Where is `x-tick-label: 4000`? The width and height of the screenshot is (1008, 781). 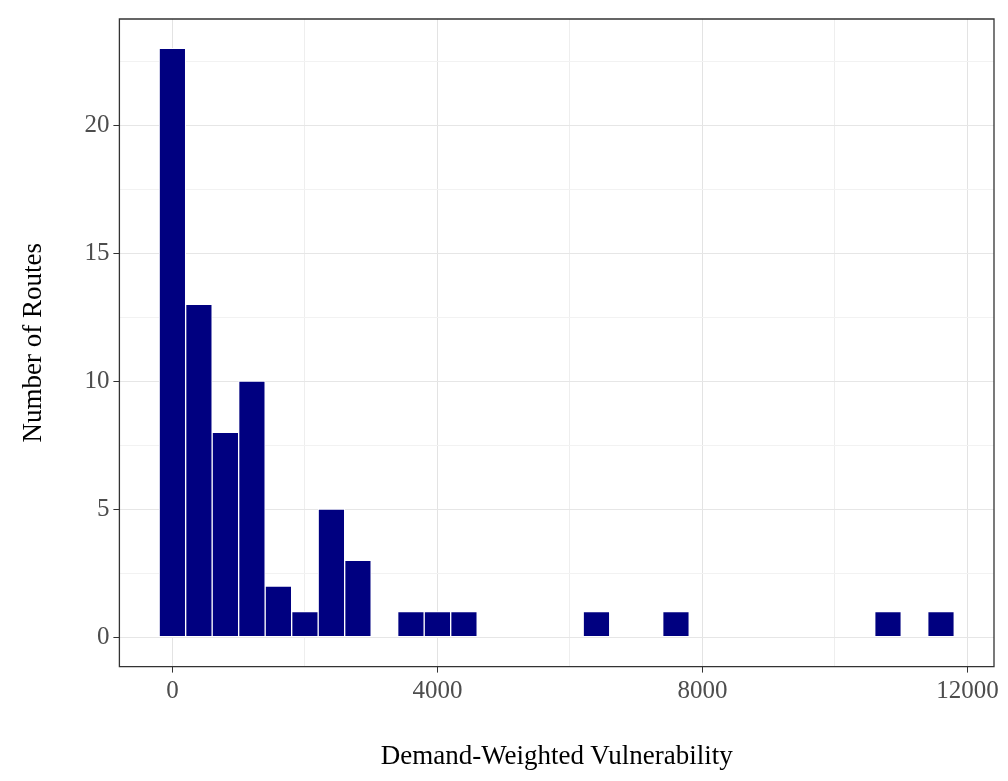 x-tick-label: 4000 is located at coordinates (437, 690).